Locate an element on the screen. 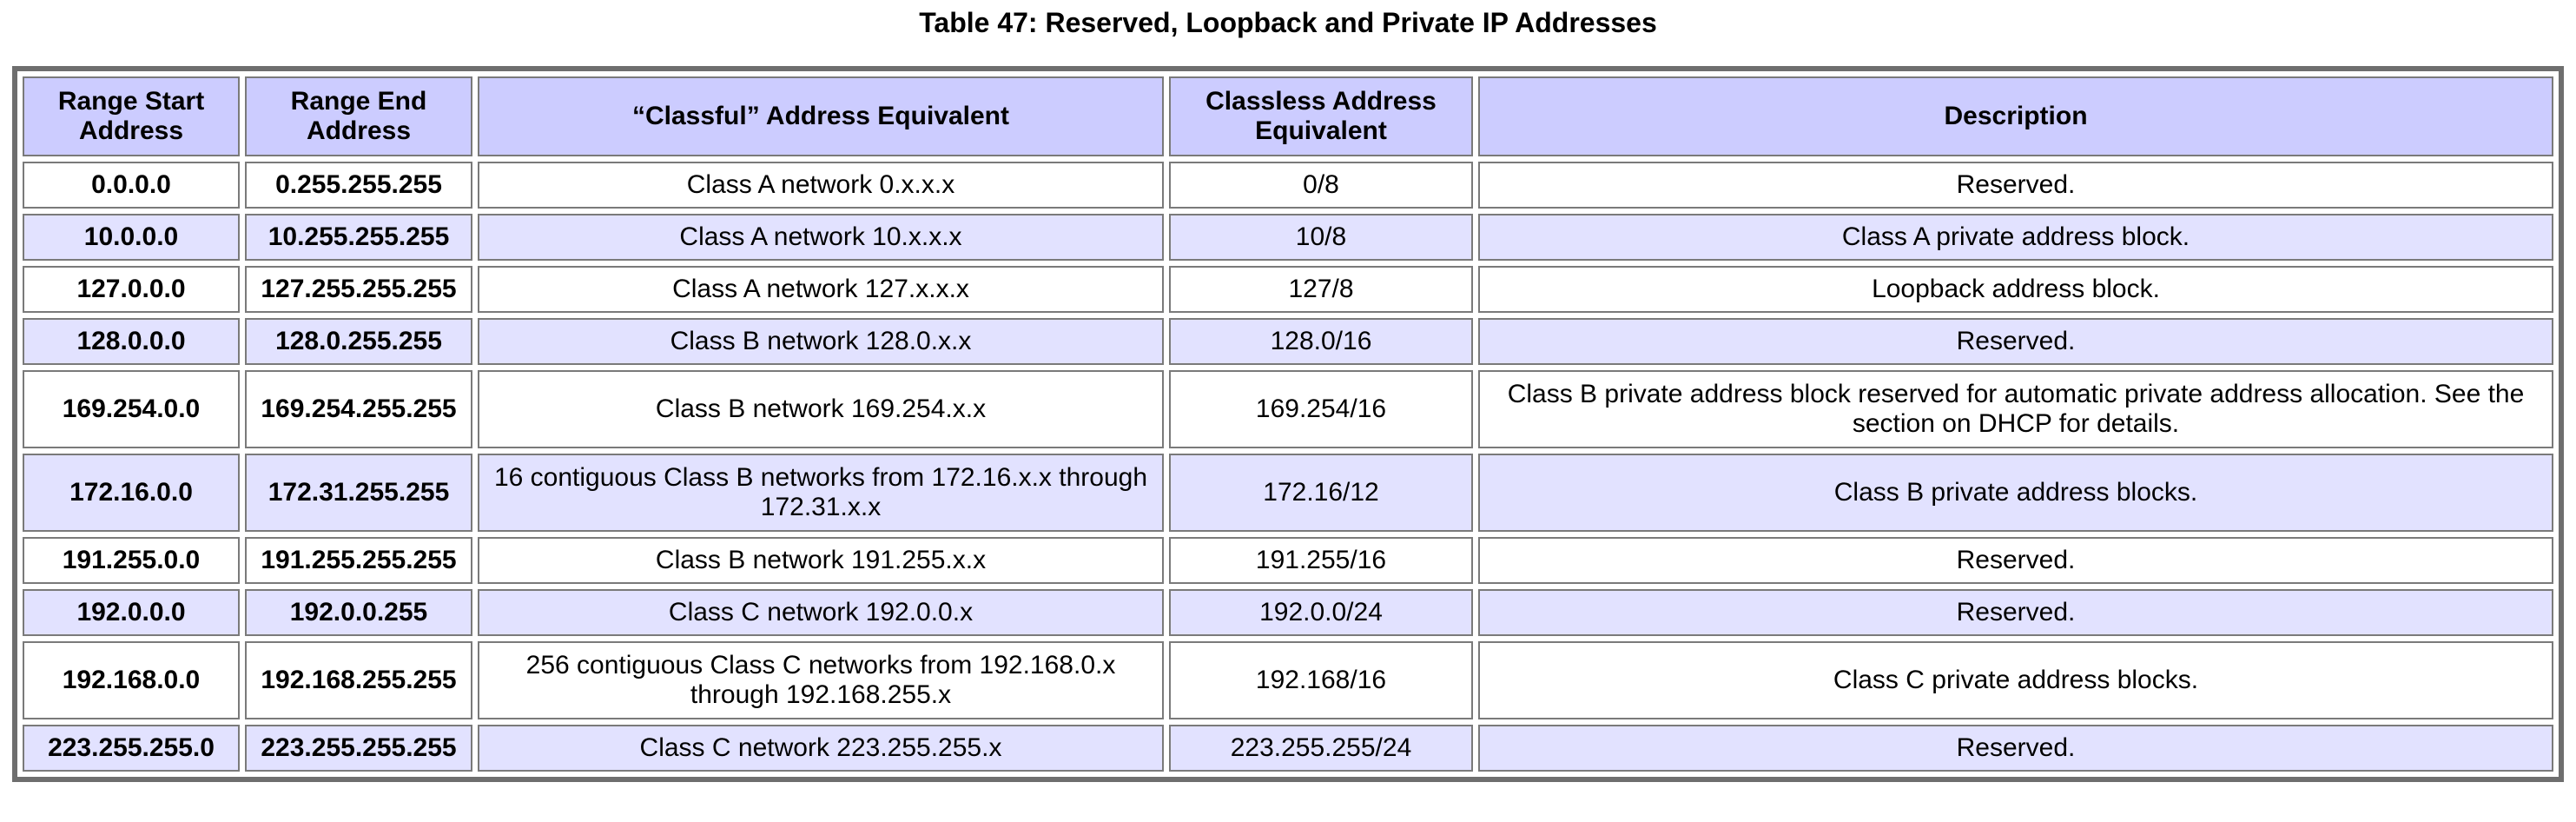 The image size is (2576, 822). cell-range-end: 169.254.255.255 is located at coordinates (358, 409).